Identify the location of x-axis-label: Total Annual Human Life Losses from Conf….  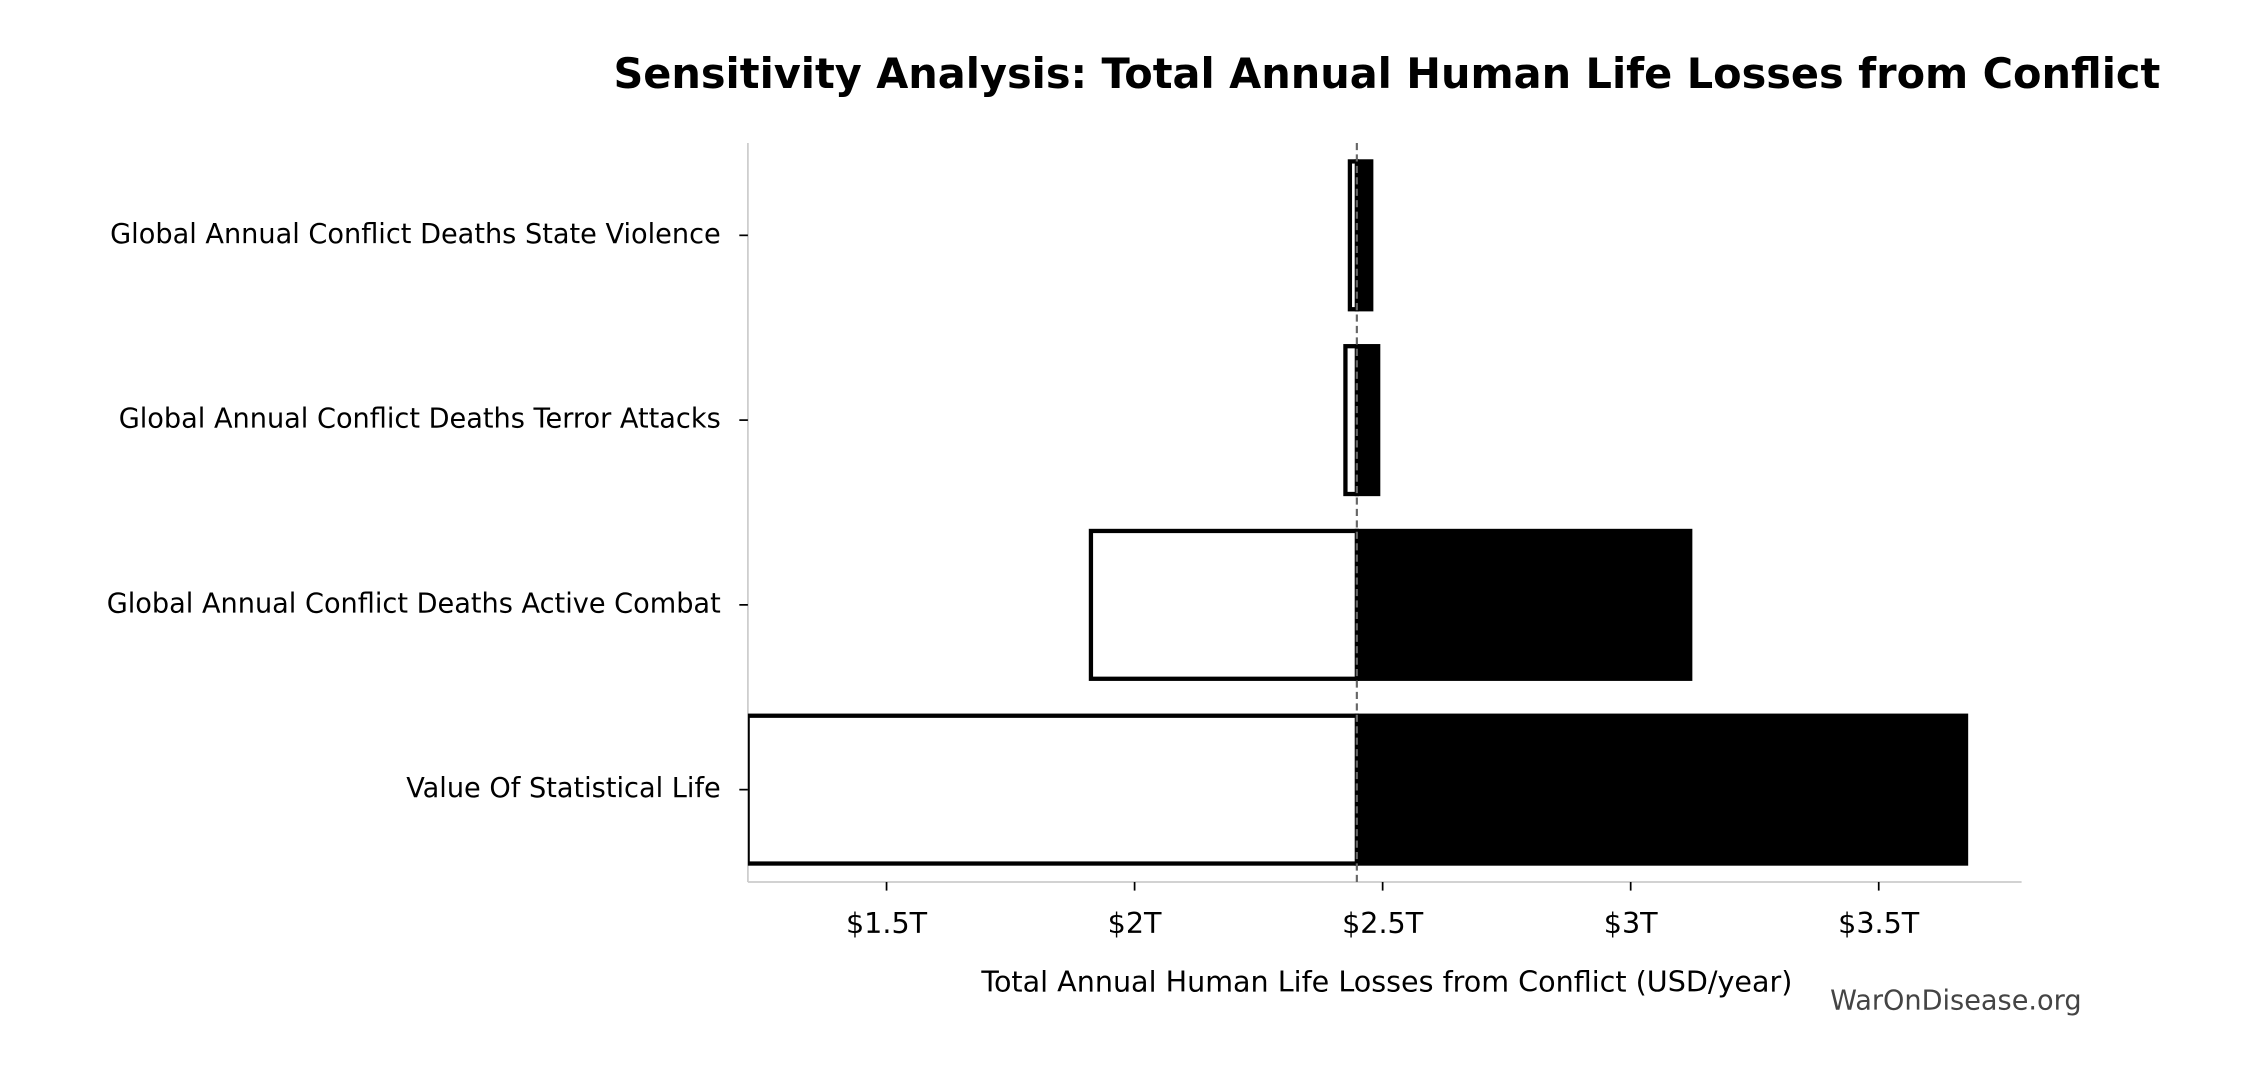
(1386, 982).